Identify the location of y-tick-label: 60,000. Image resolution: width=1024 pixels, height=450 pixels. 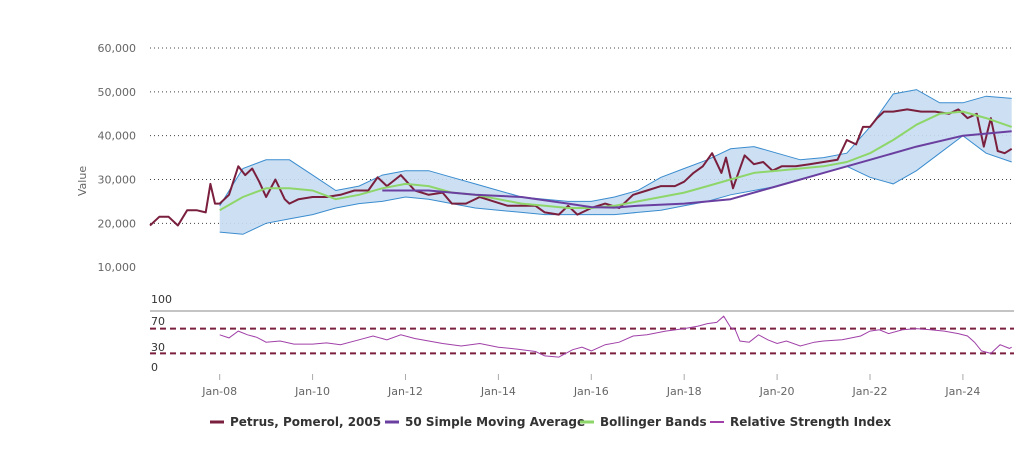
(117, 48).